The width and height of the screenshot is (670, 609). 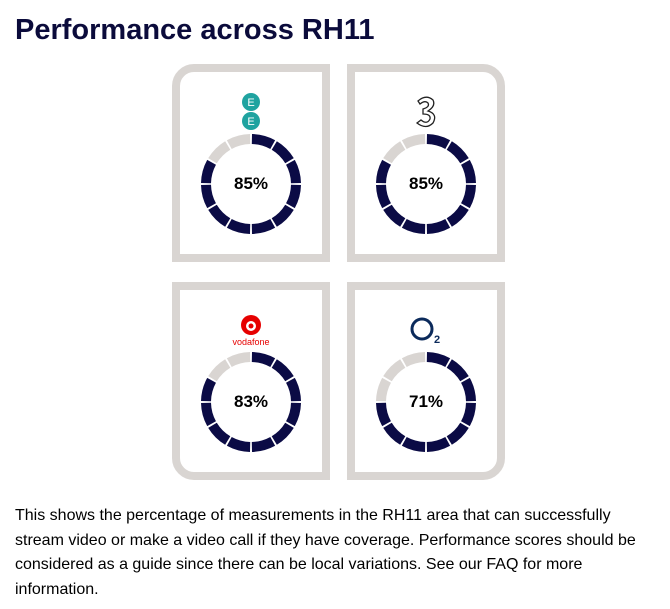 I want to click on three-logo-icon, so click(x=426, y=112).